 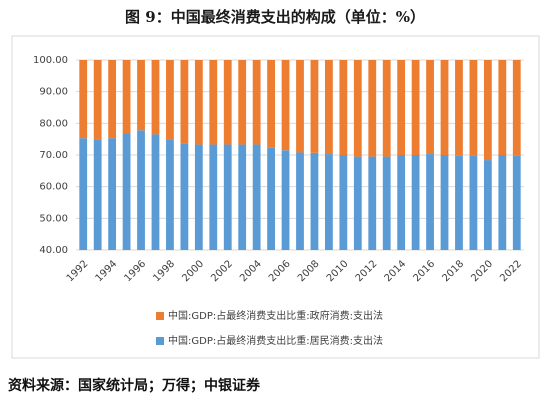 I want to click on x-tick-label: 2008, so click(x=309, y=271).